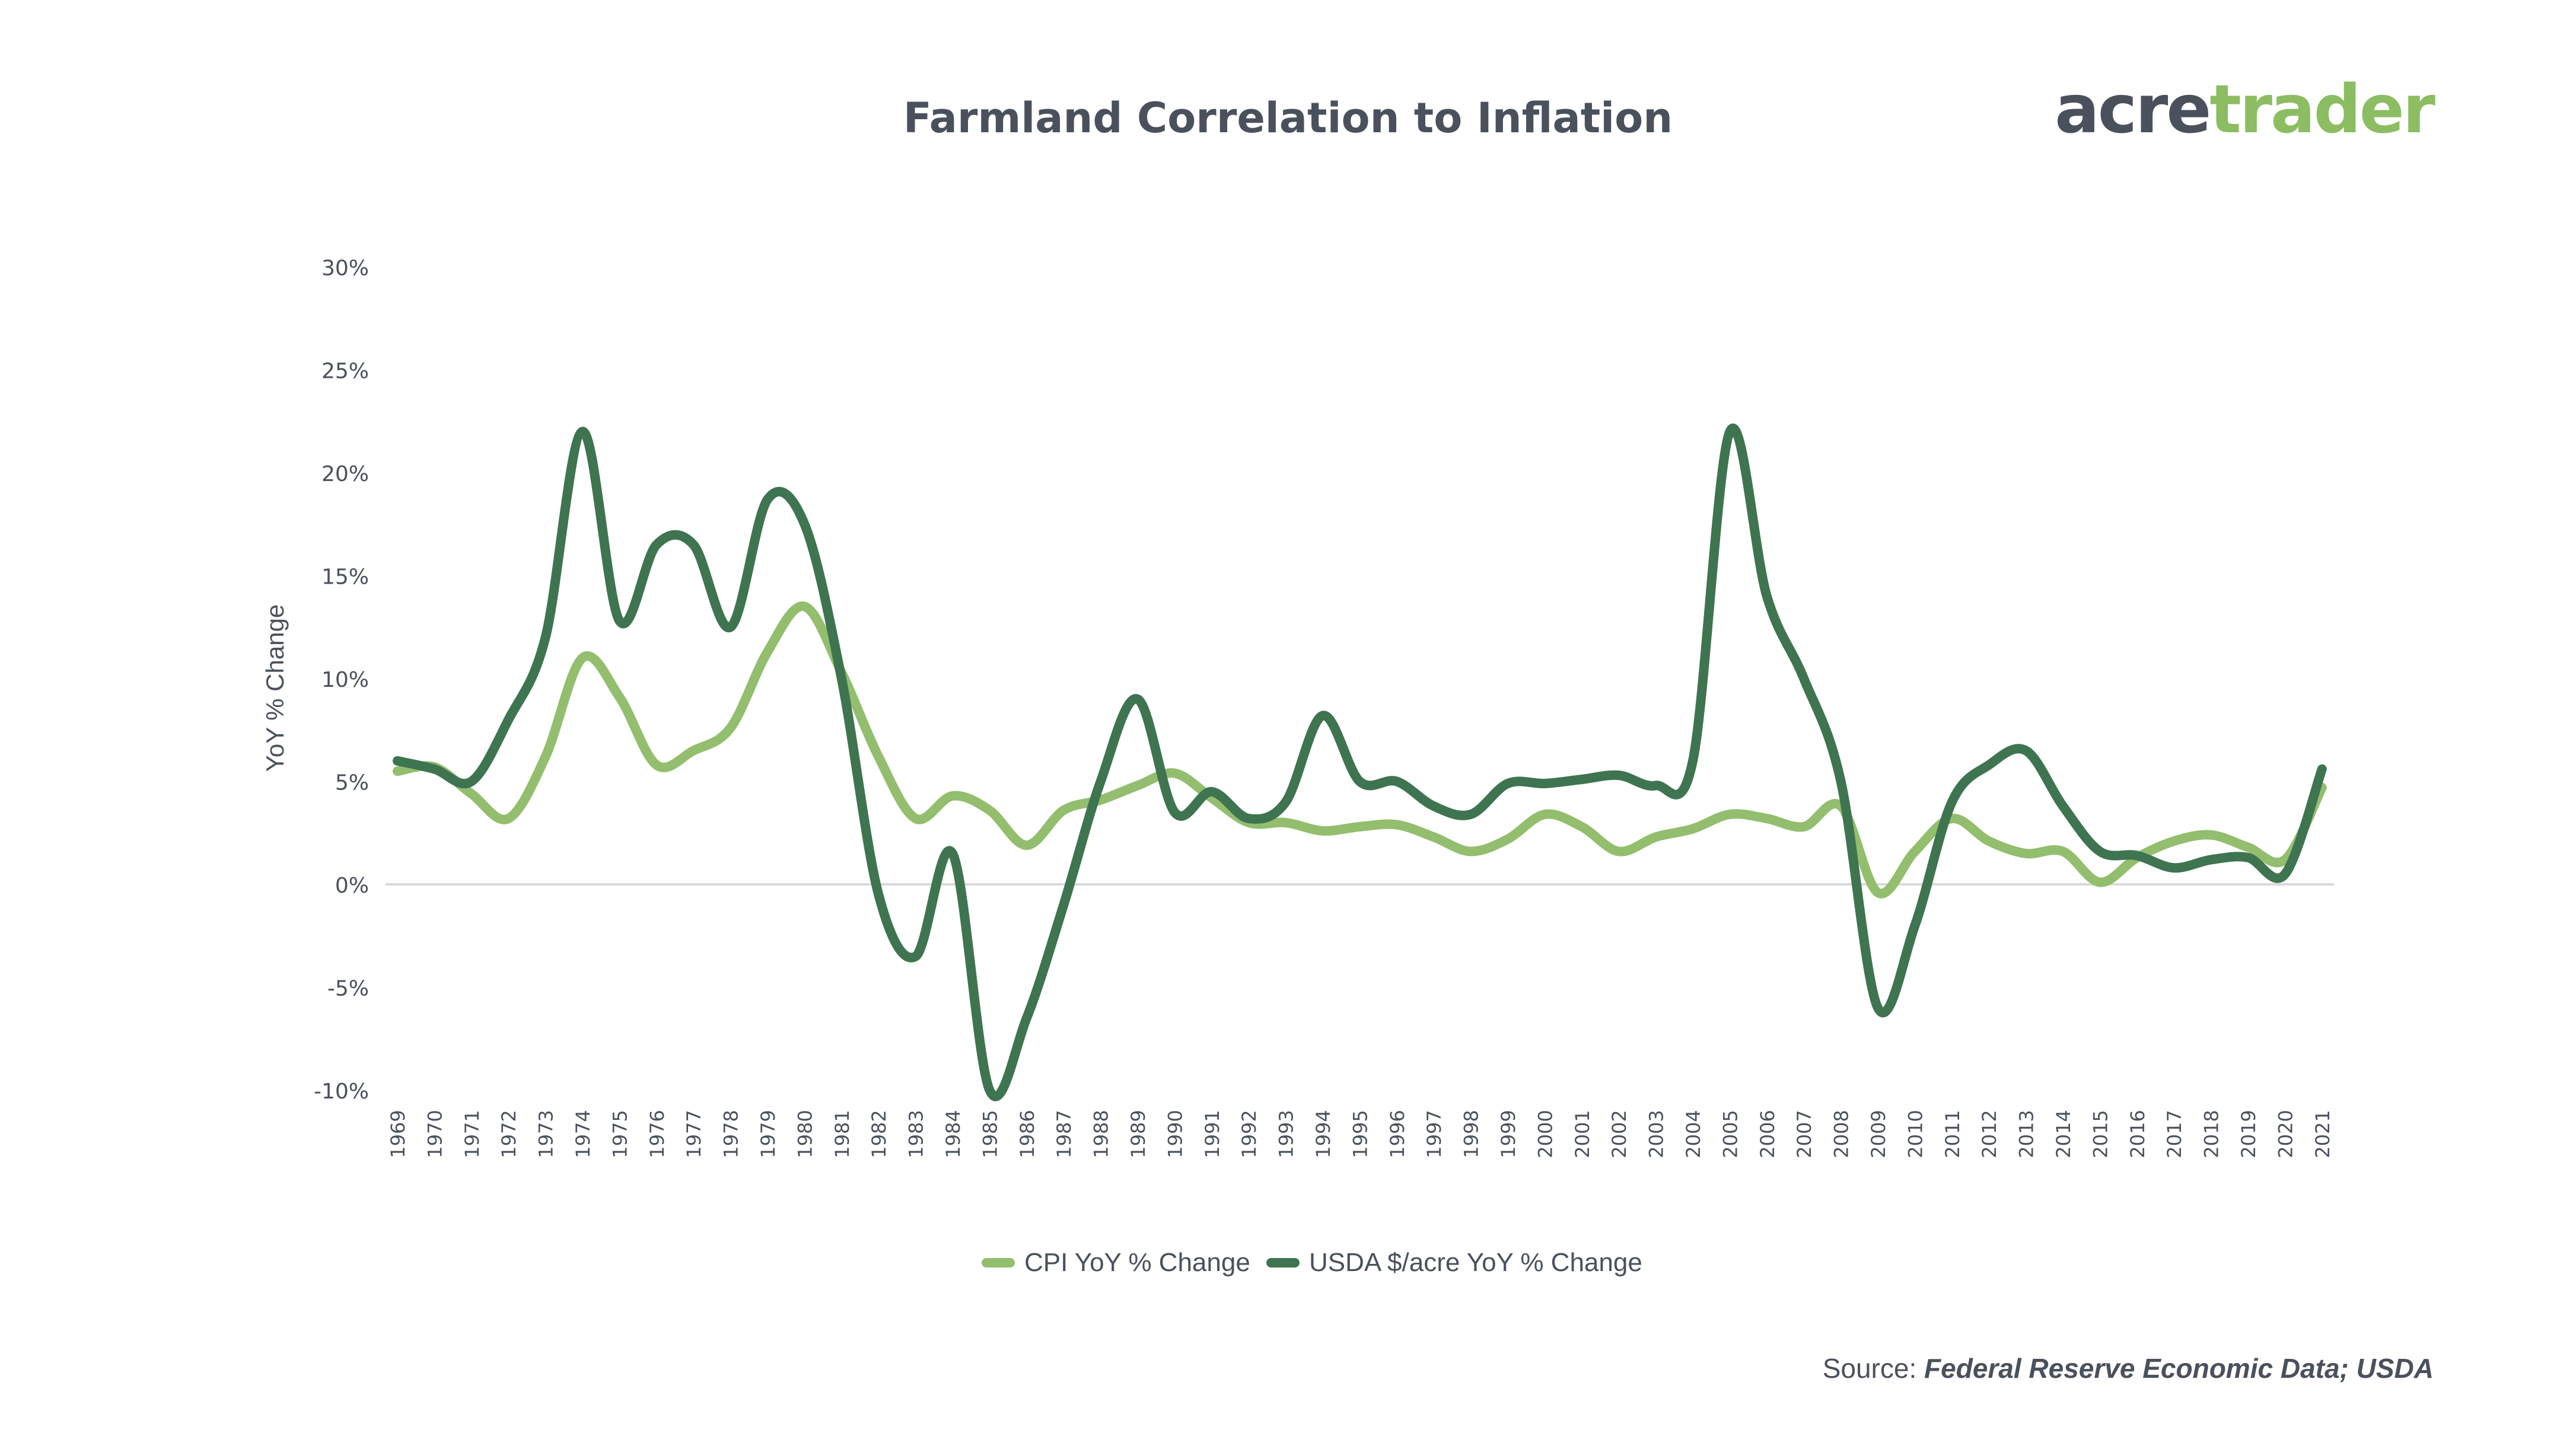 This screenshot has height=1449, width=2576. I want to click on y-axis-ticks: 30% 25% 20% 15% 10% 5% 0% -5% -10%, so click(341, 680).